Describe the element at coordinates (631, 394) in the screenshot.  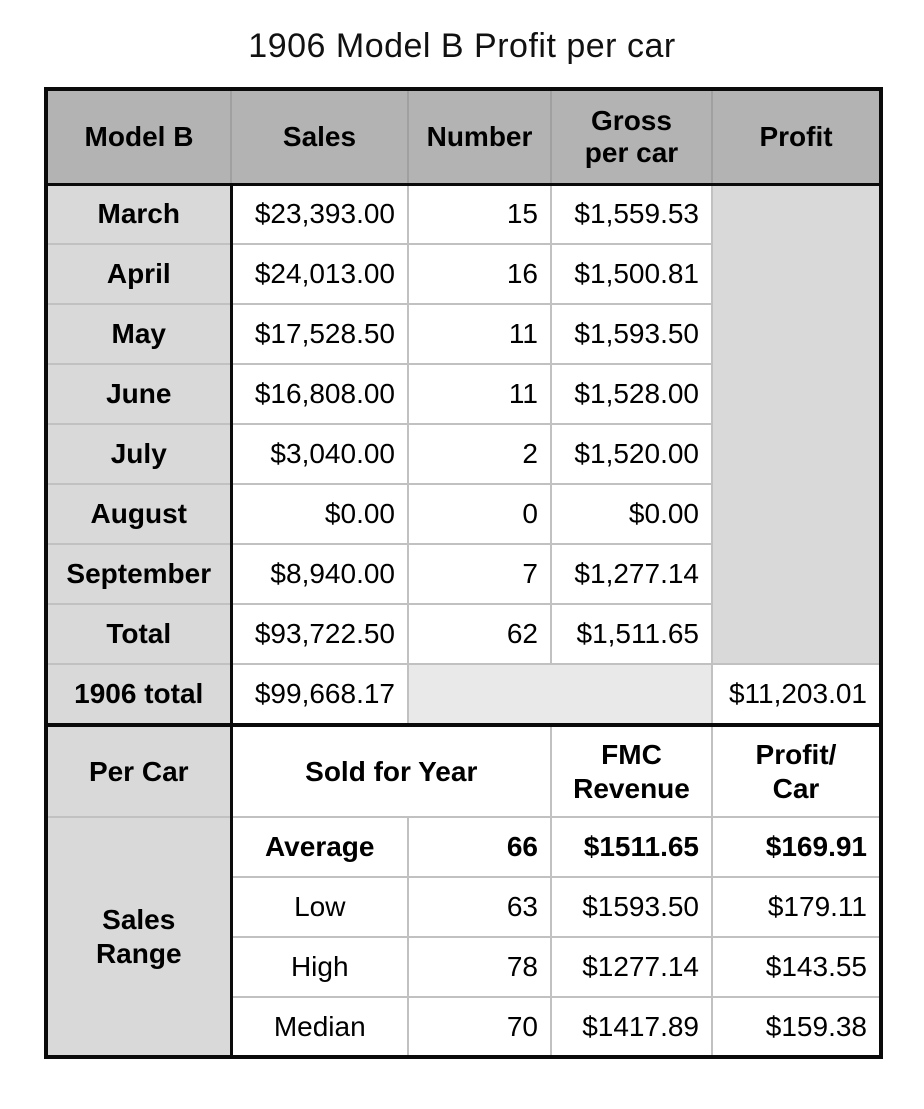
I see `gross-cell: $1,528.00` at that location.